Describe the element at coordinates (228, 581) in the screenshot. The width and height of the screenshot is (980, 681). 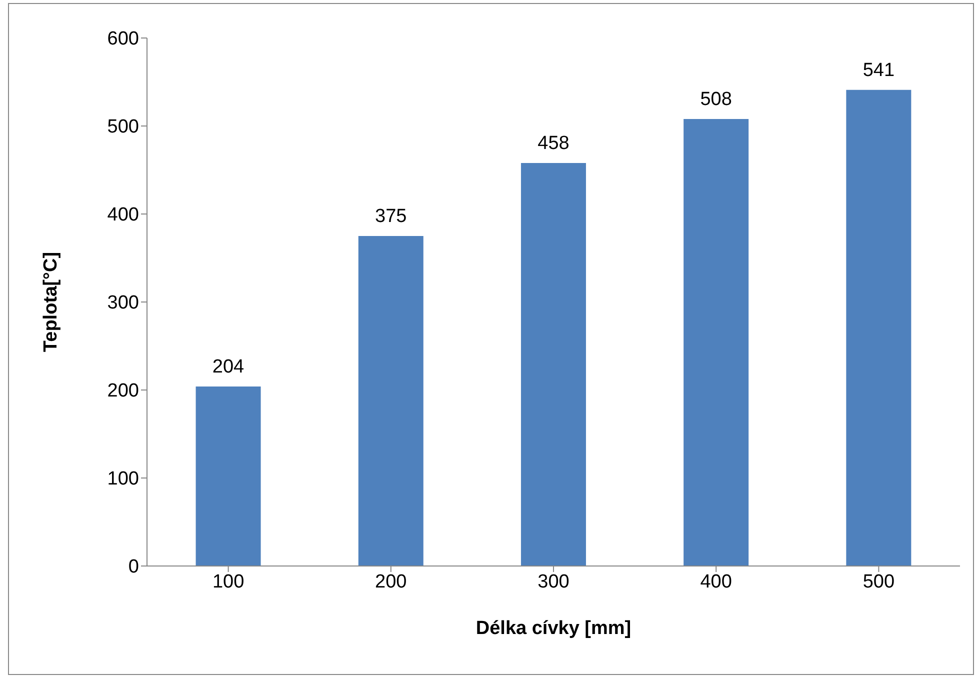
I see `x-tick-label: 100` at that location.